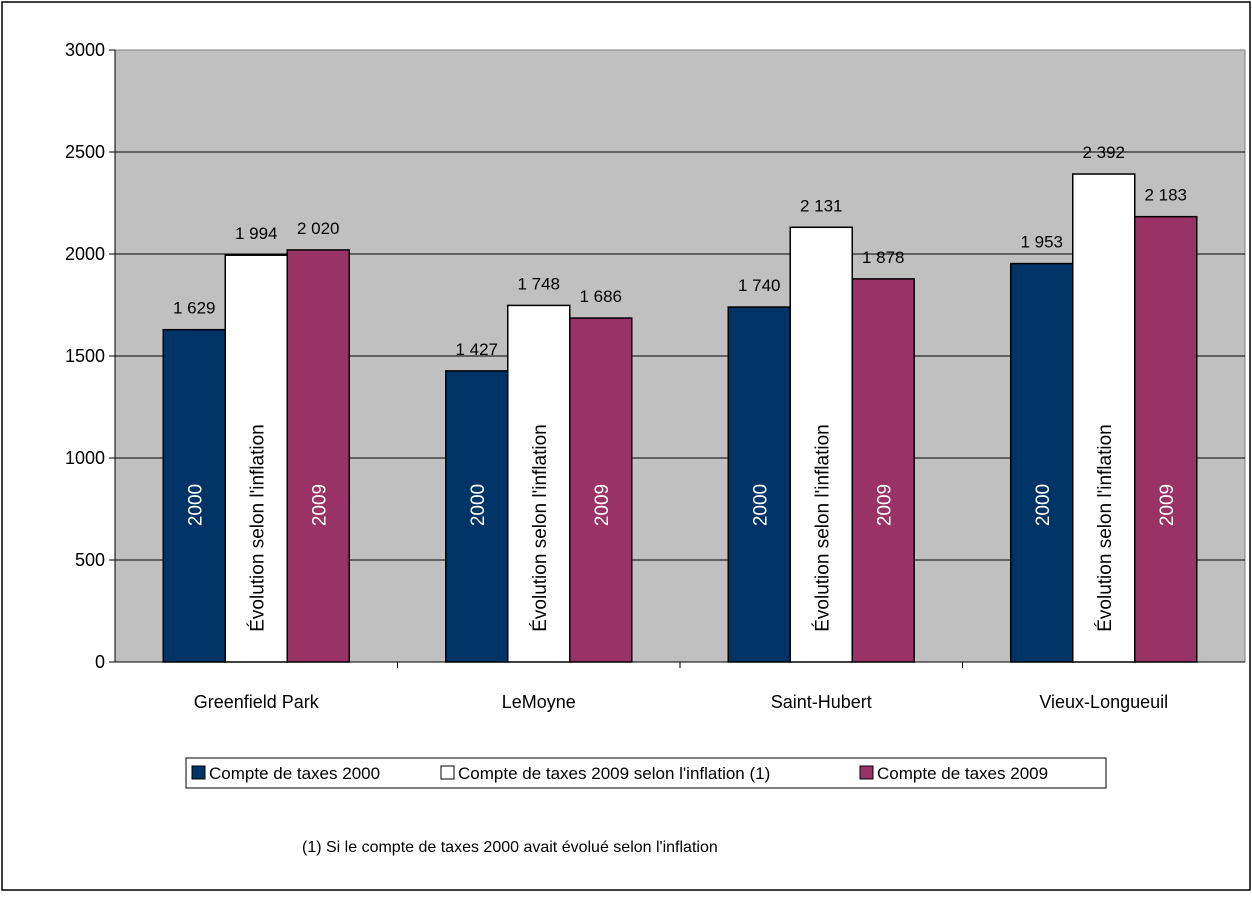 This screenshot has width=1252, height=897. Describe the element at coordinates (294, 773) in the screenshot. I see `legend-entry: Compte de taxes 2000` at that location.